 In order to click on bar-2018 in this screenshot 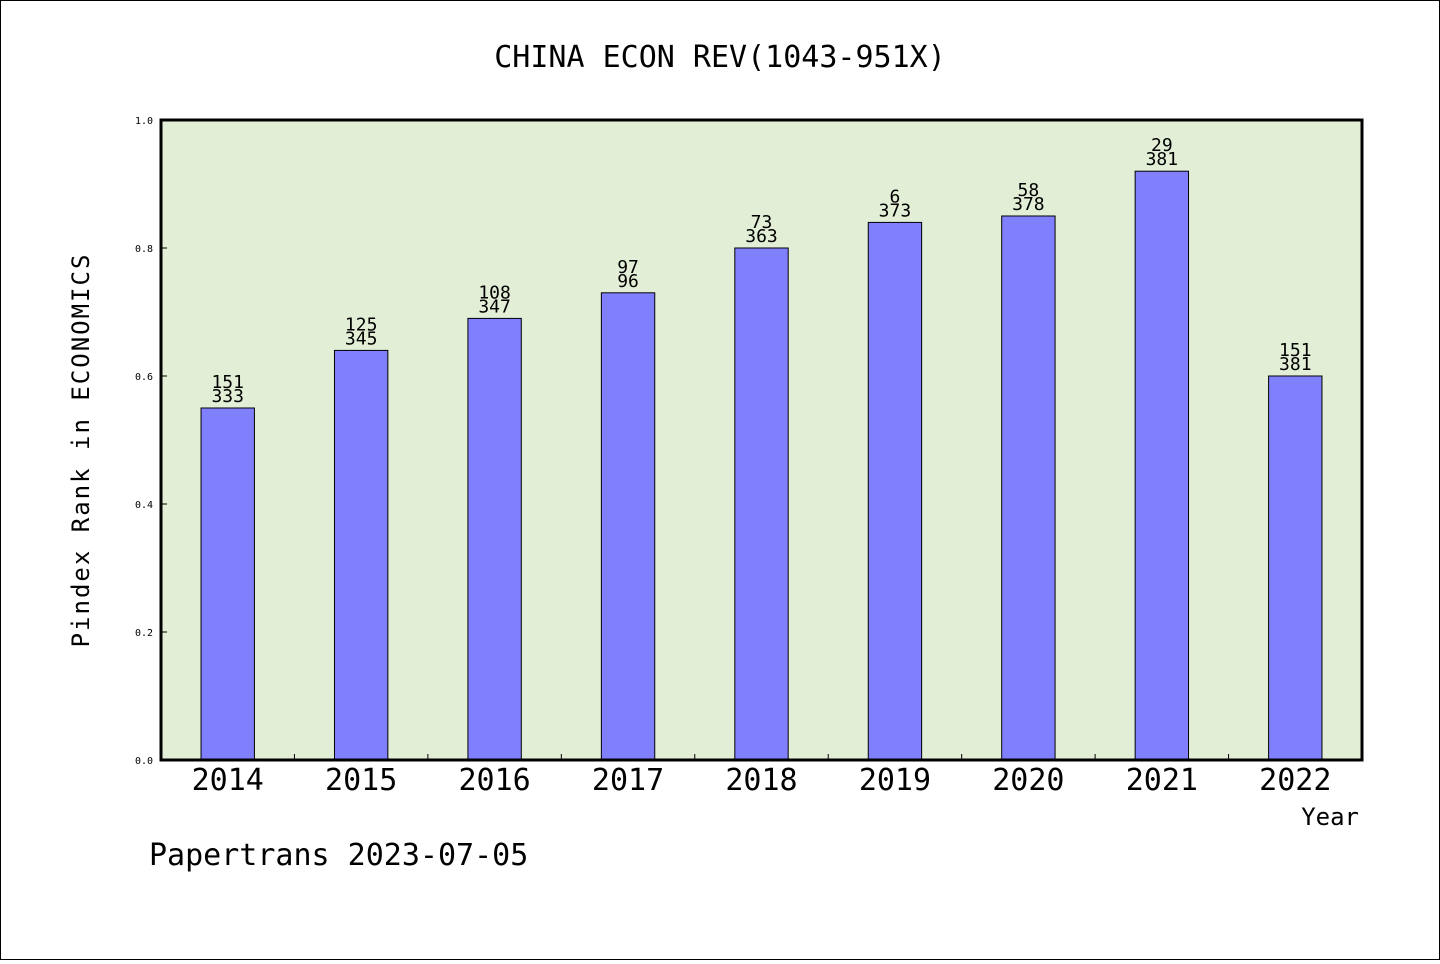, I will do `click(761, 504)`.